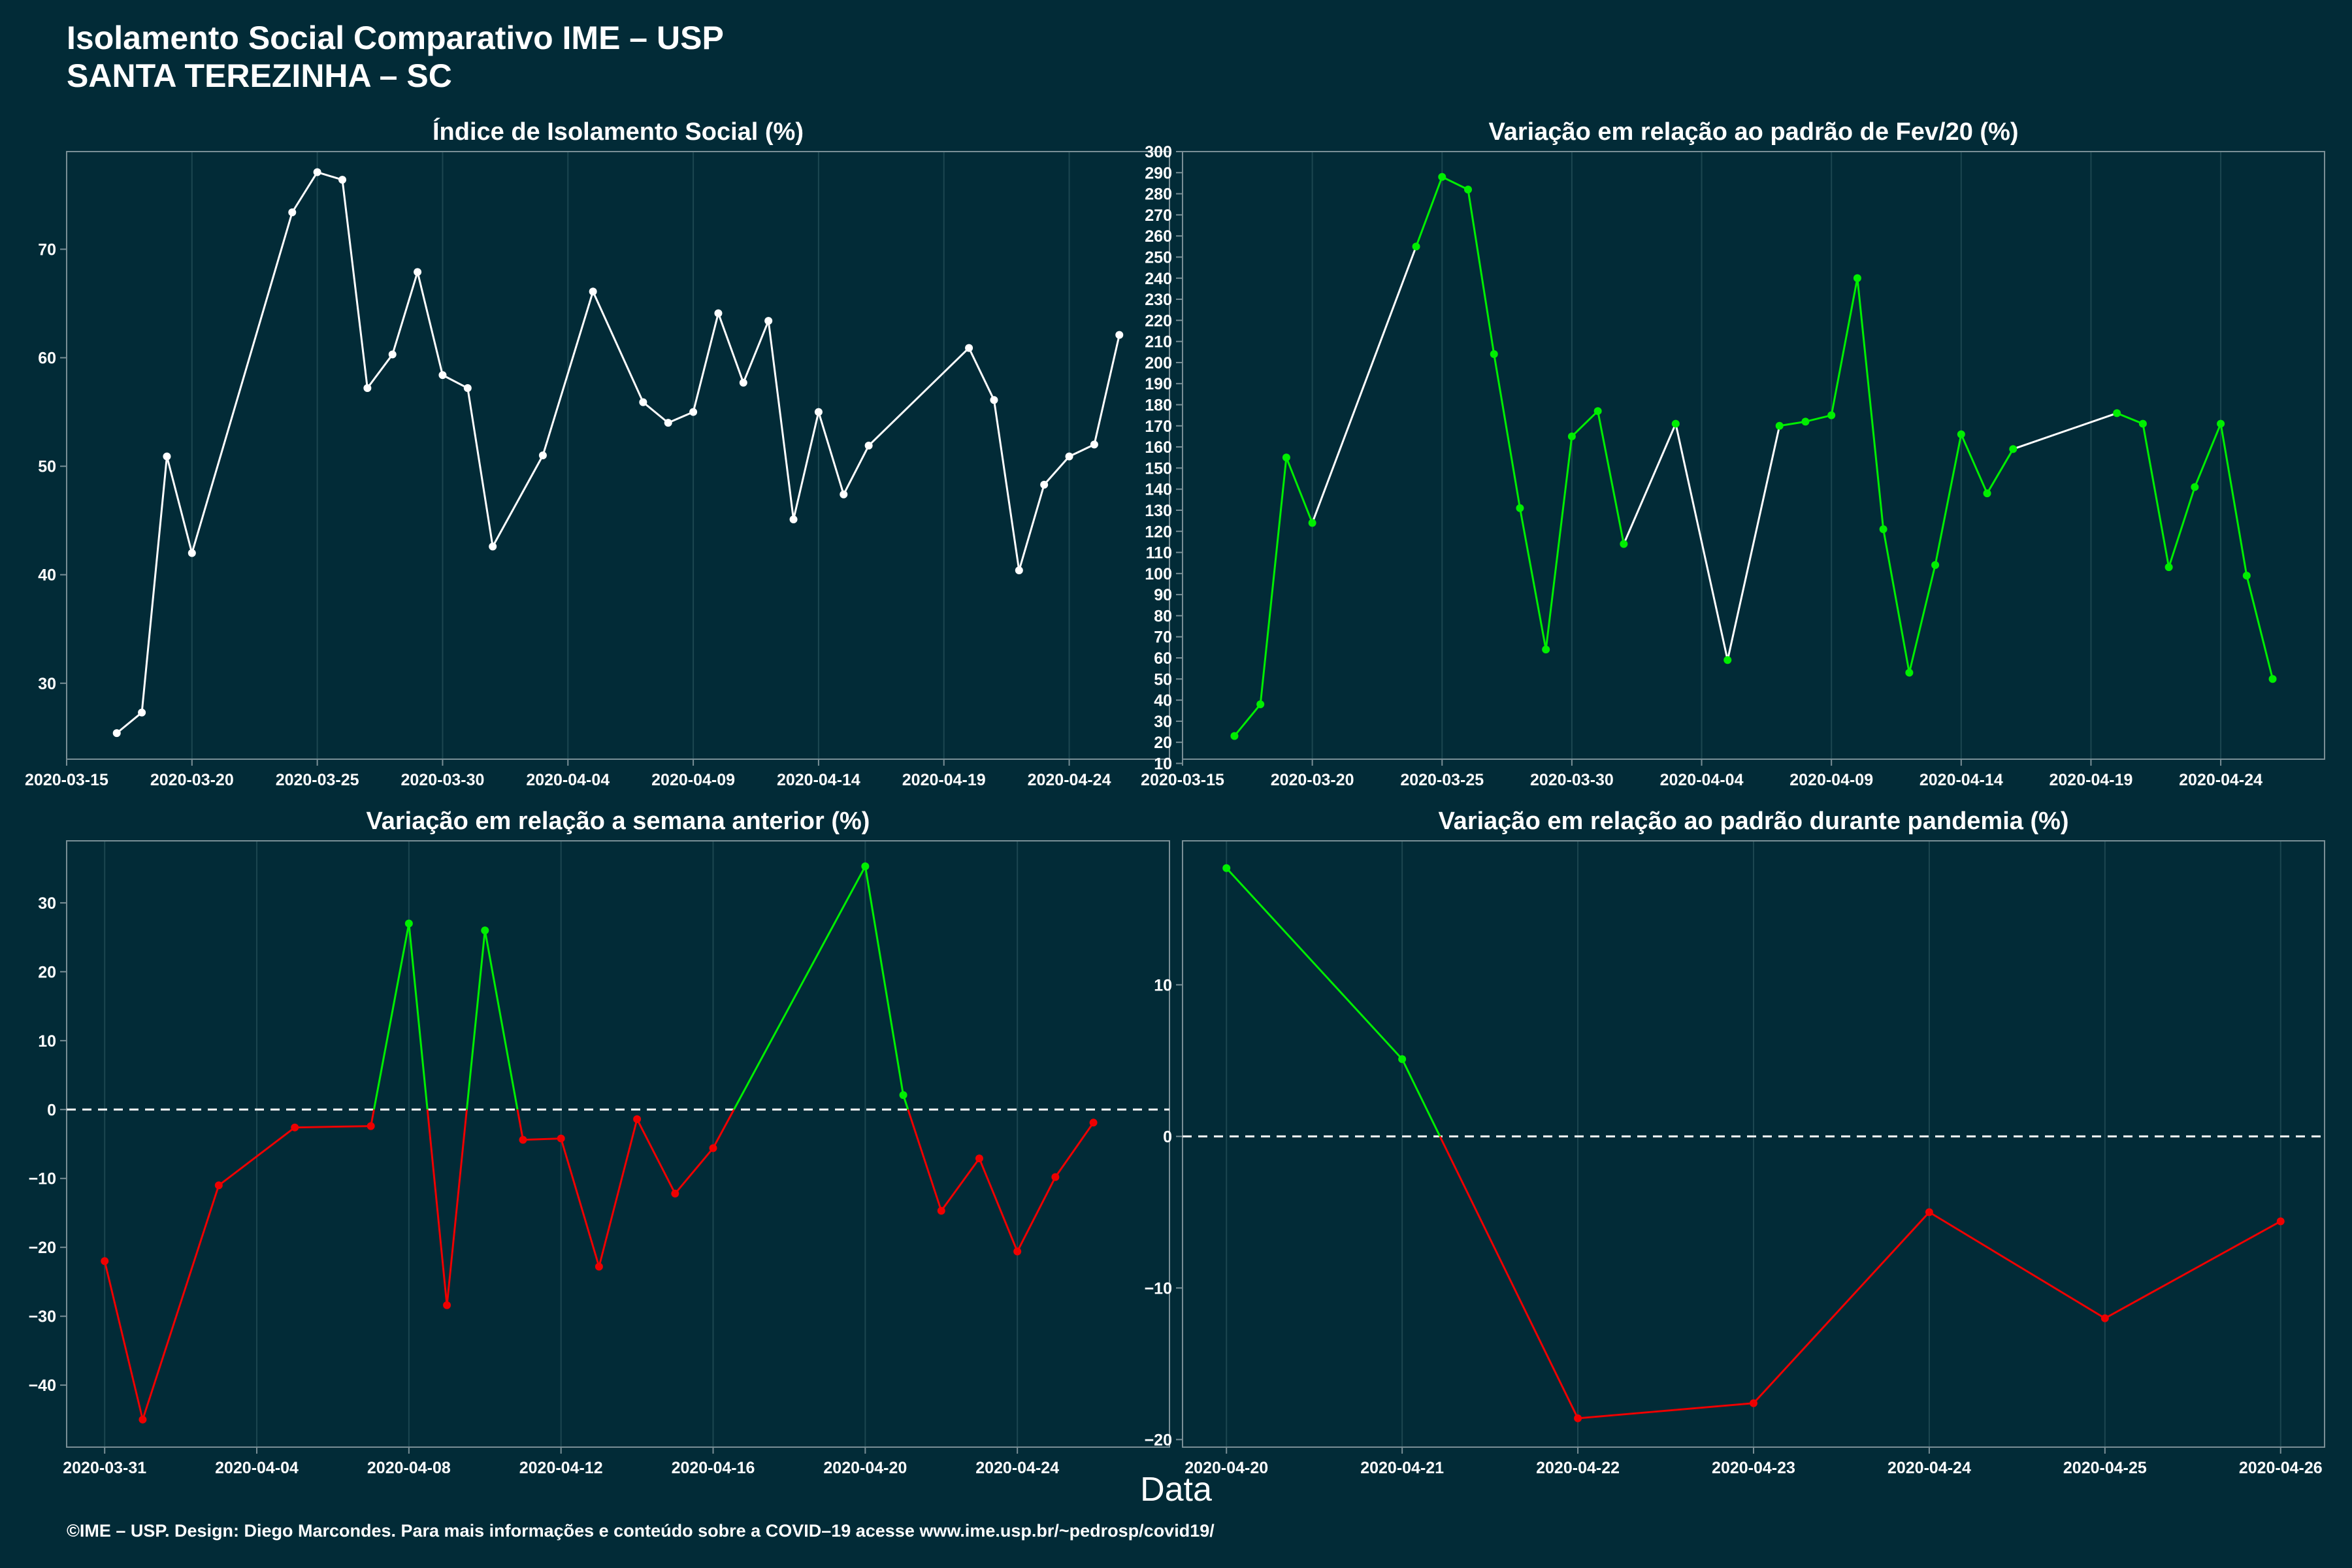 This screenshot has width=2352, height=1568. What do you see at coordinates (1402, 1468) in the screenshot?
I see `x-tick-label: 2020-04-21` at bounding box center [1402, 1468].